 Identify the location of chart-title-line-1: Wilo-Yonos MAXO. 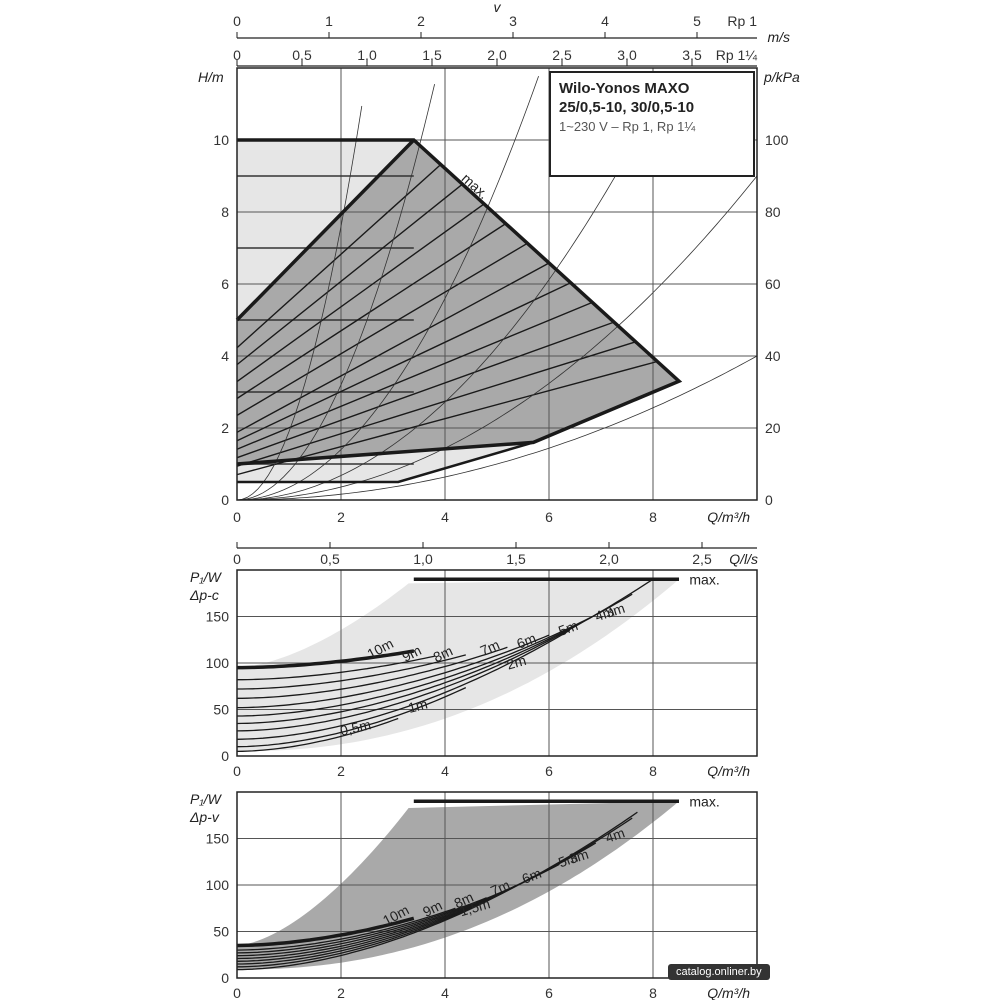
(624, 88).